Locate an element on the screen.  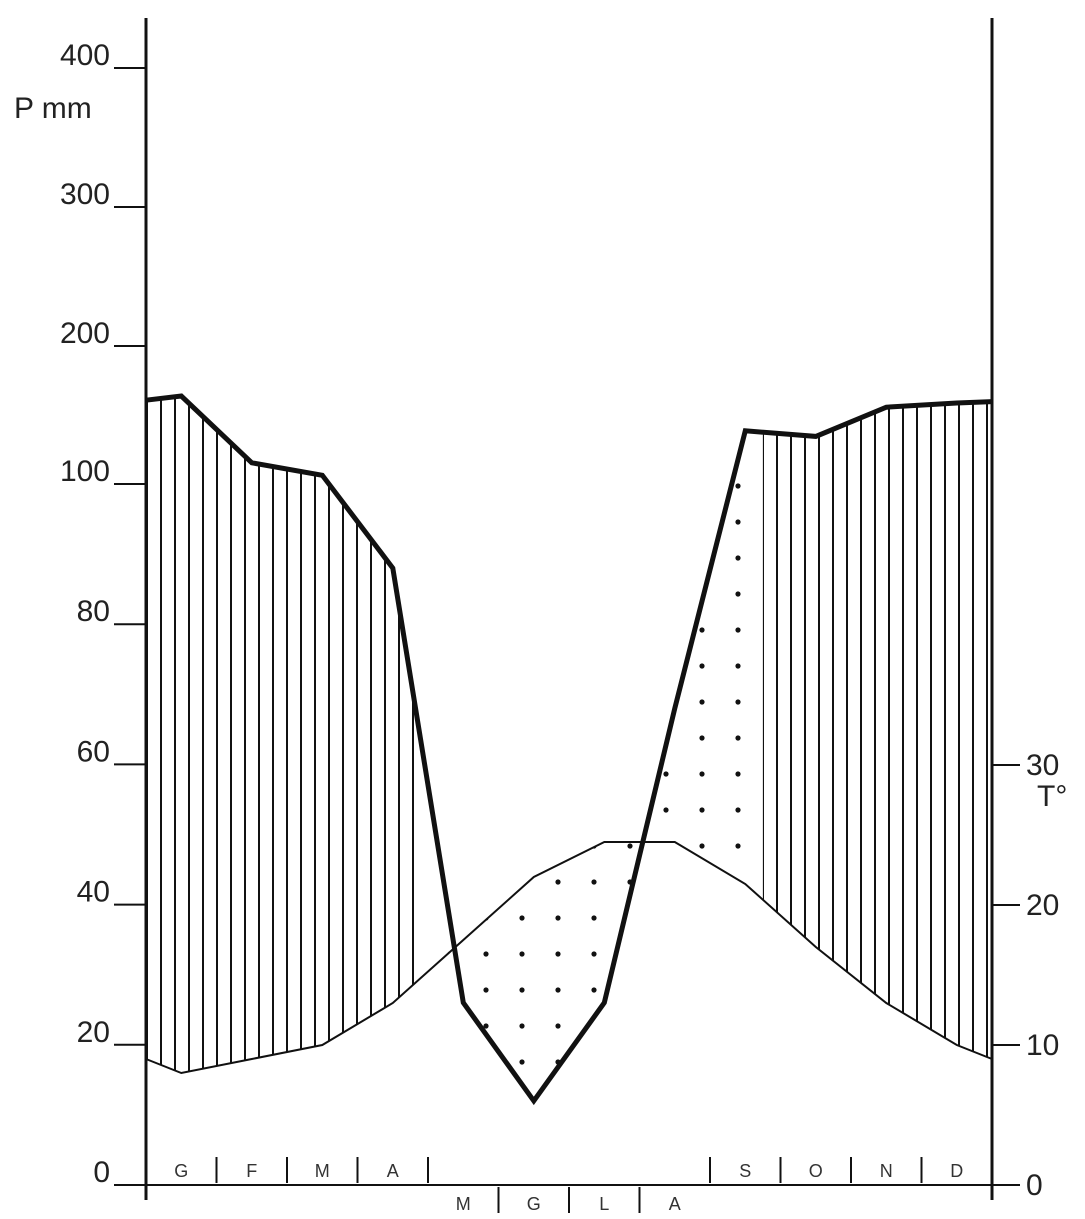
left-tick-label: 200 is located at coordinates (85, 333).